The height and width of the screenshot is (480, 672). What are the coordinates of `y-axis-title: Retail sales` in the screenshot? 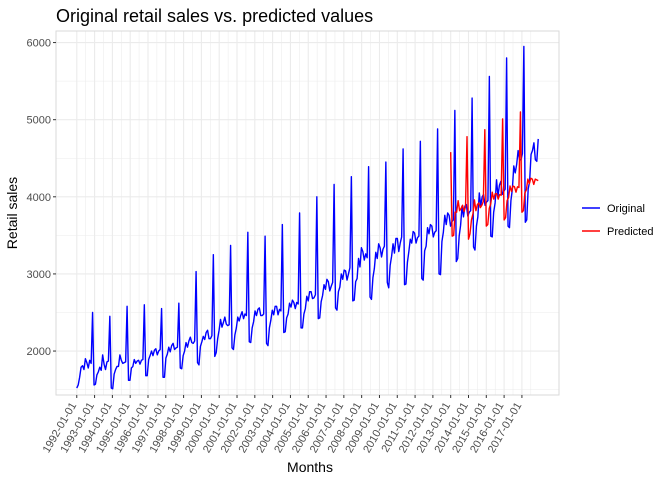 It's located at (12, 213).